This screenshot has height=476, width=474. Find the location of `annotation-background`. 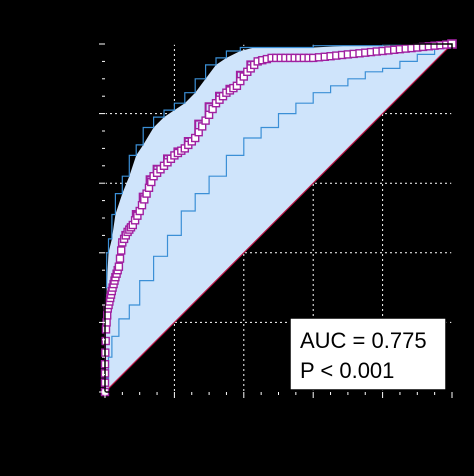

annotation-background is located at coordinates (368, 354).